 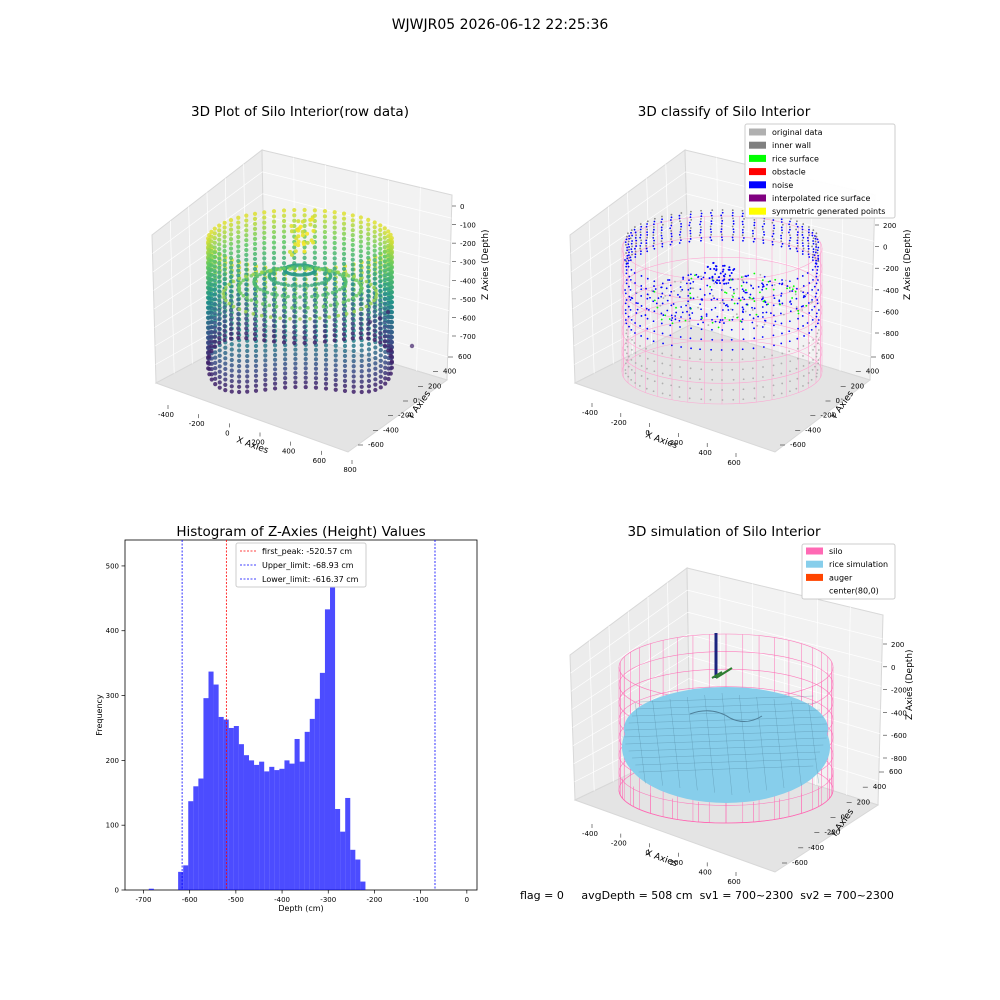 I want to click on plot2-legend-label: noise, so click(x=782, y=185).